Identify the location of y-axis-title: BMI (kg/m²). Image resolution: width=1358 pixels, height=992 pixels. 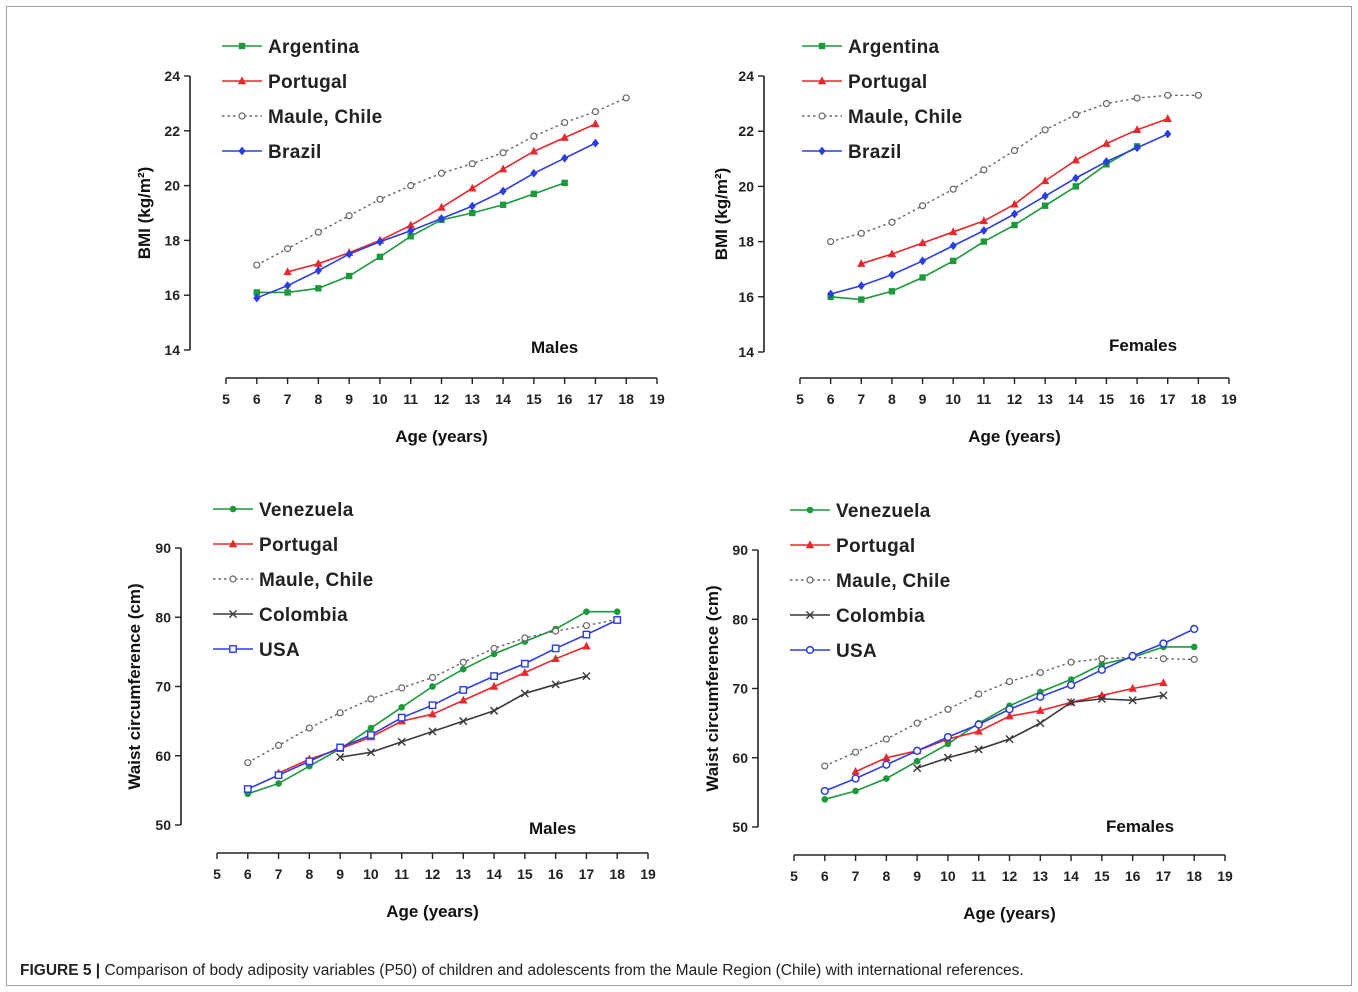
(721, 214).